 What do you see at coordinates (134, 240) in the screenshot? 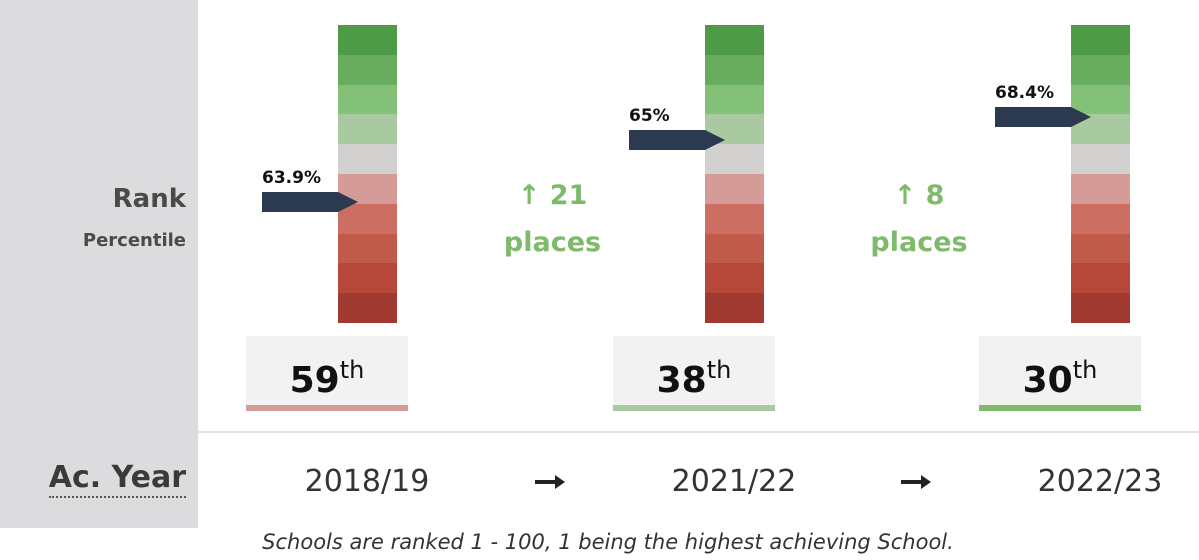
I see `row-label: Percentile` at bounding box center [134, 240].